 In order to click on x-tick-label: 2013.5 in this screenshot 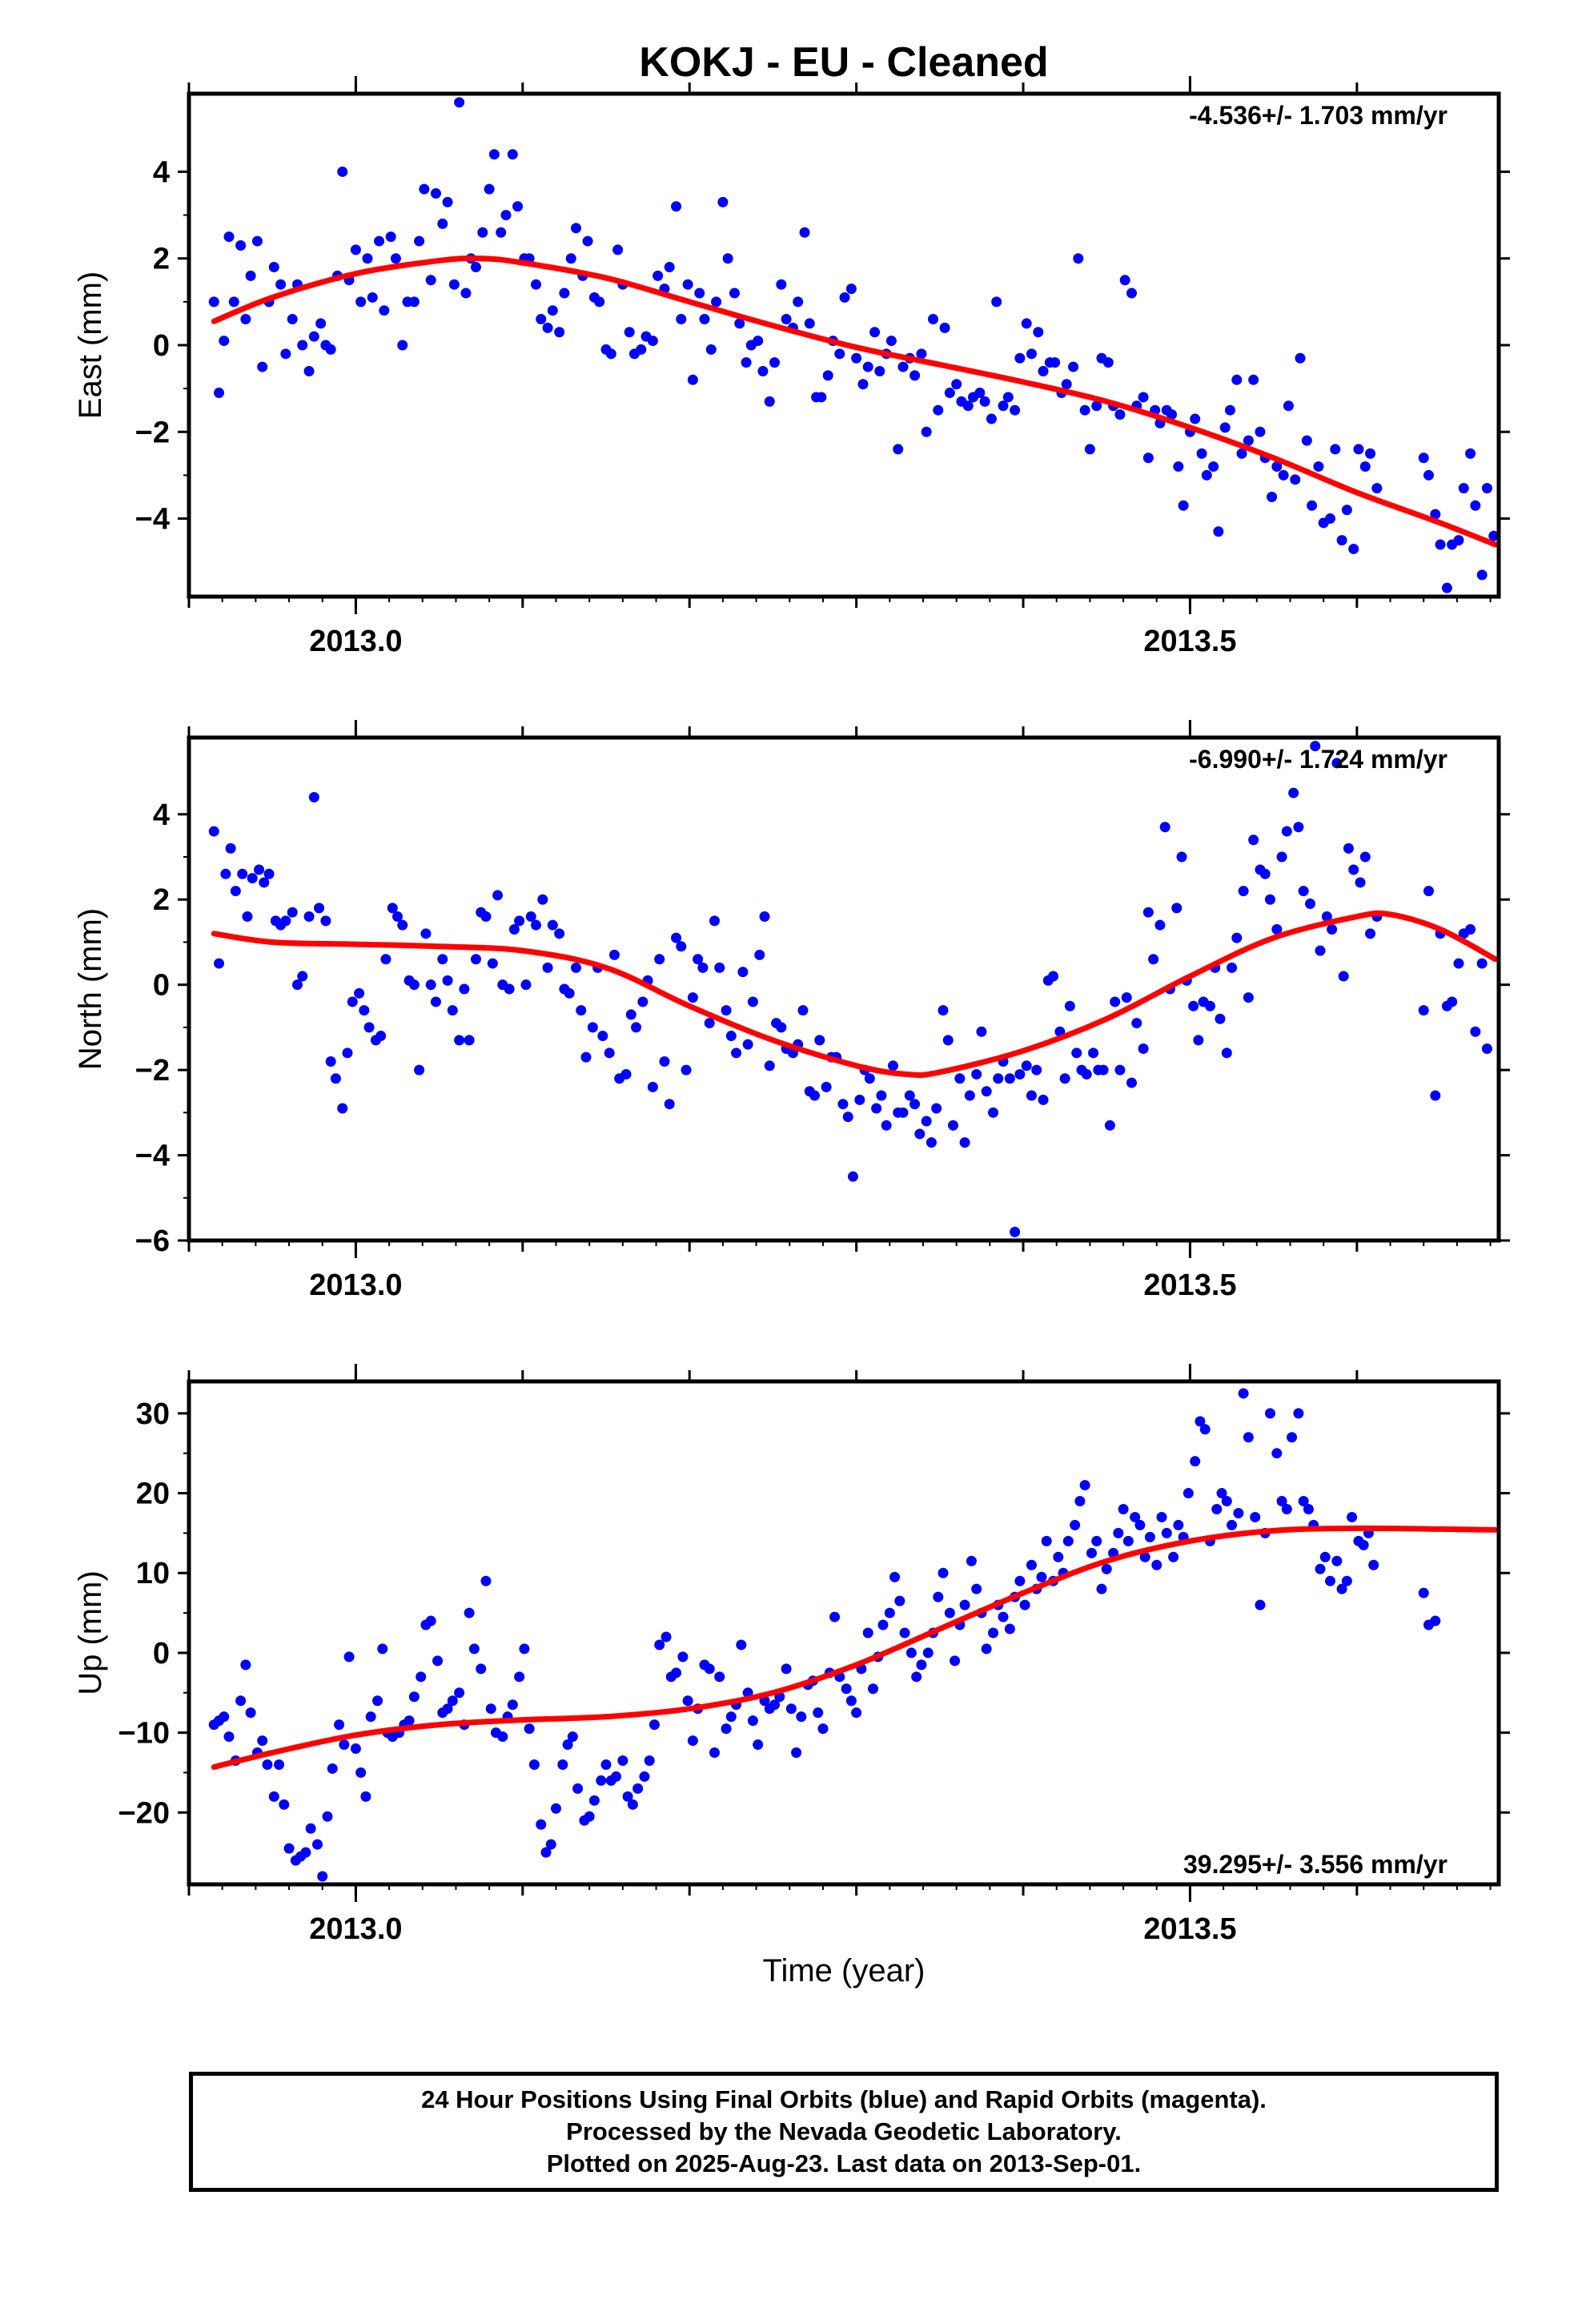, I will do `click(1190, 1285)`.